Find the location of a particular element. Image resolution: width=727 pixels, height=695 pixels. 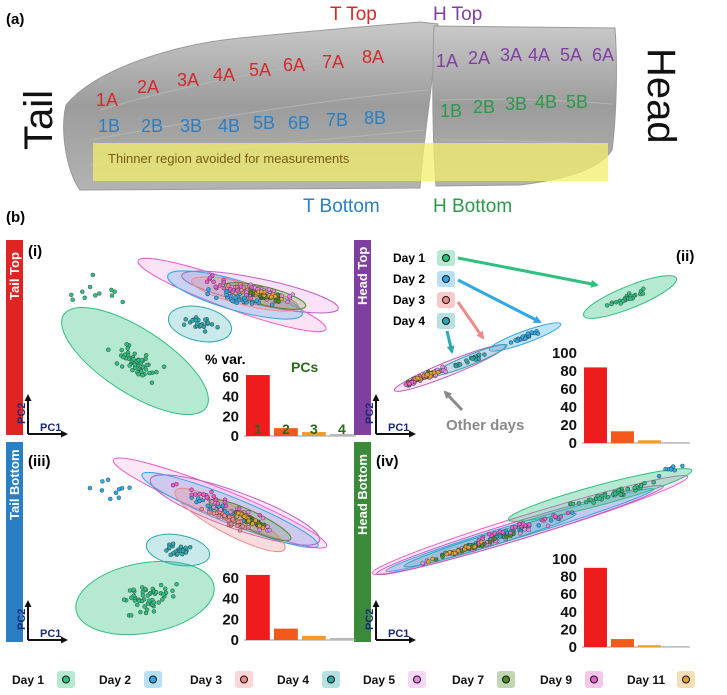

side-bar-head-top is located at coordinates (362, 337).